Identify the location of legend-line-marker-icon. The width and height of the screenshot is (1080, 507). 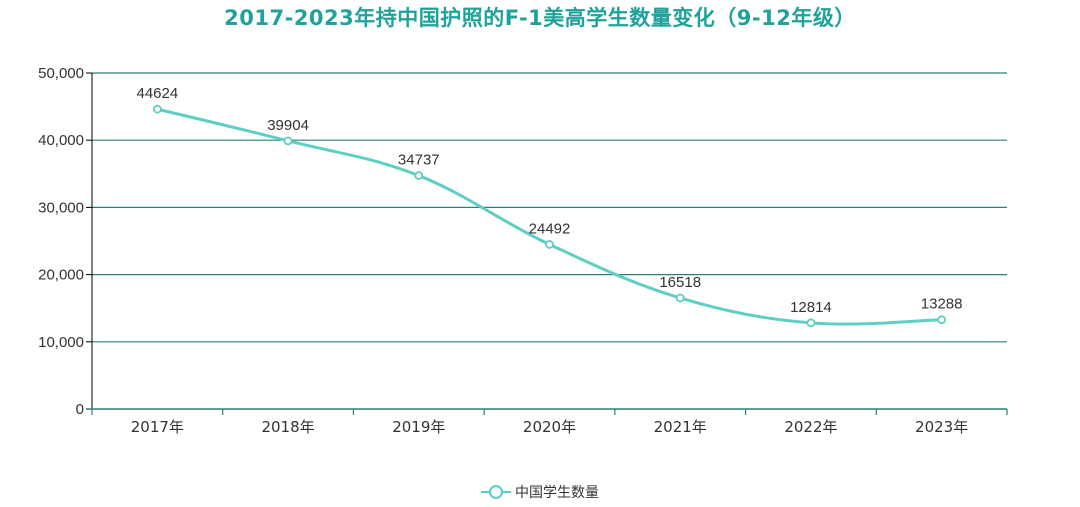
(496, 492).